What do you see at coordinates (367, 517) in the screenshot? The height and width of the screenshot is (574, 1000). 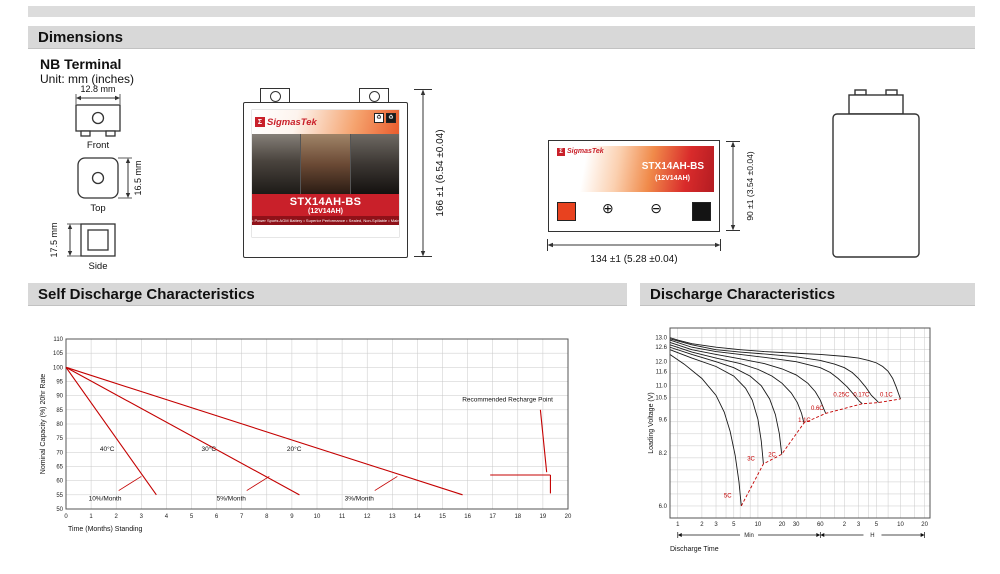 I see `svg-text: 12` at bounding box center [367, 517].